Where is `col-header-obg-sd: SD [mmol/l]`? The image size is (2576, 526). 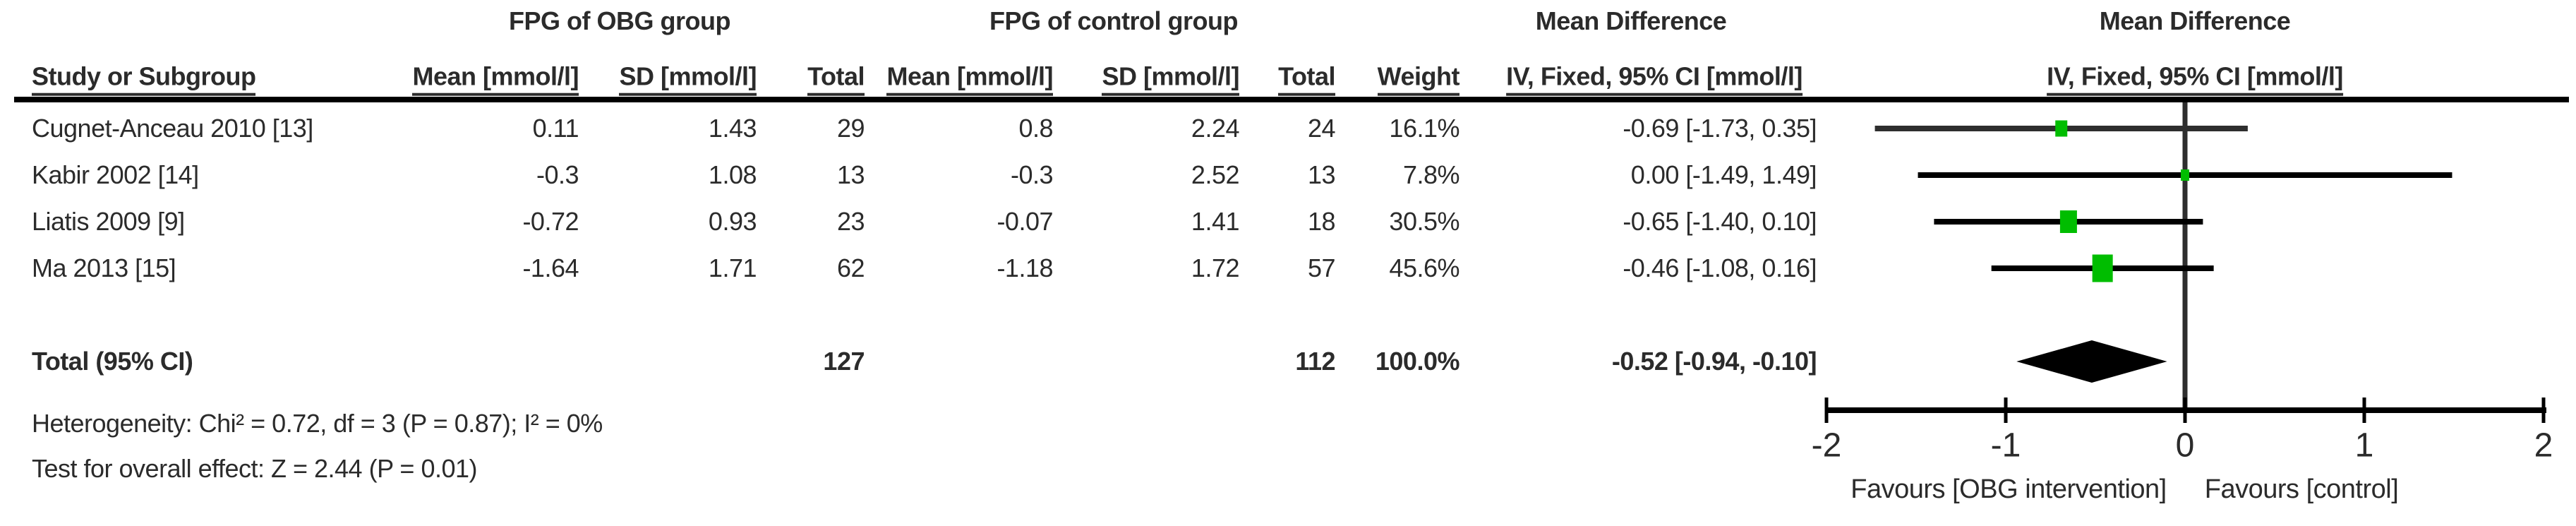
col-header-obg-sd: SD [mmol/l] is located at coordinates (688, 79).